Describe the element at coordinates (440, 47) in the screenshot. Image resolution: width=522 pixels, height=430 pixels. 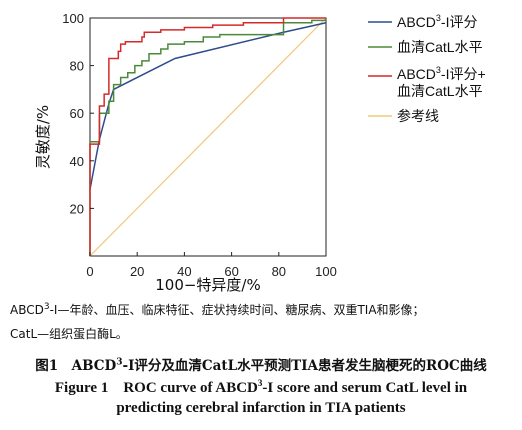
I see `legend-label-catl: 血清CatL水平` at that location.